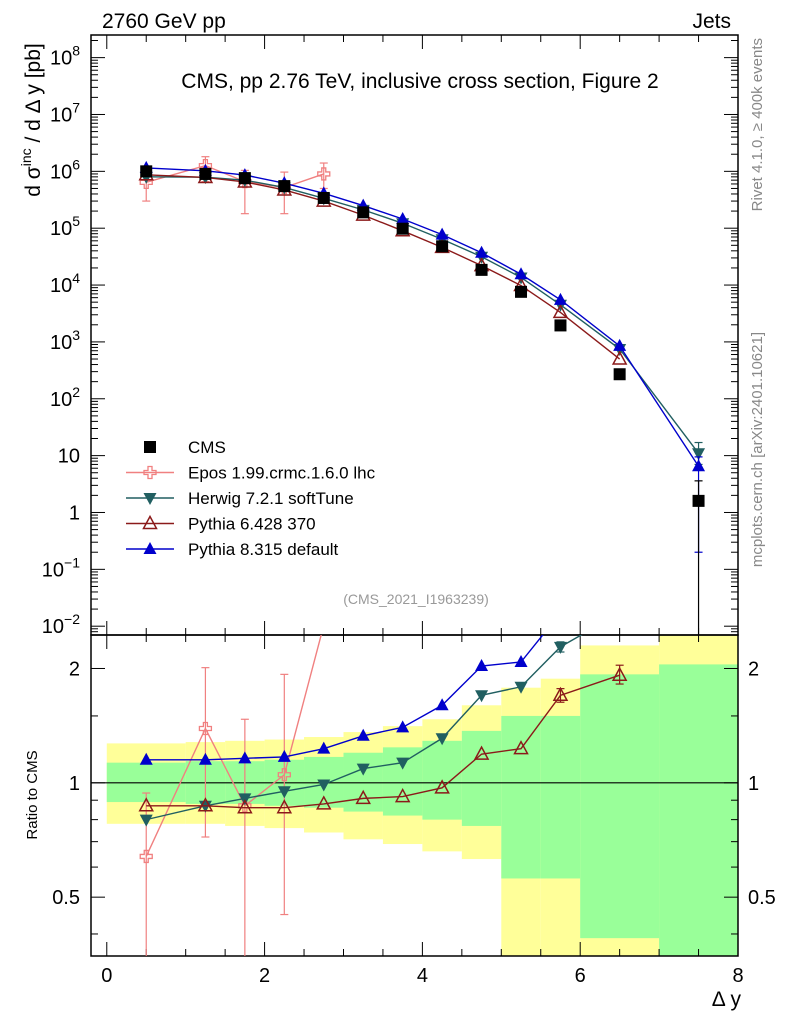 The width and height of the screenshot is (786, 1024). I want to click on x-tick-label: 4, so click(422, 976).